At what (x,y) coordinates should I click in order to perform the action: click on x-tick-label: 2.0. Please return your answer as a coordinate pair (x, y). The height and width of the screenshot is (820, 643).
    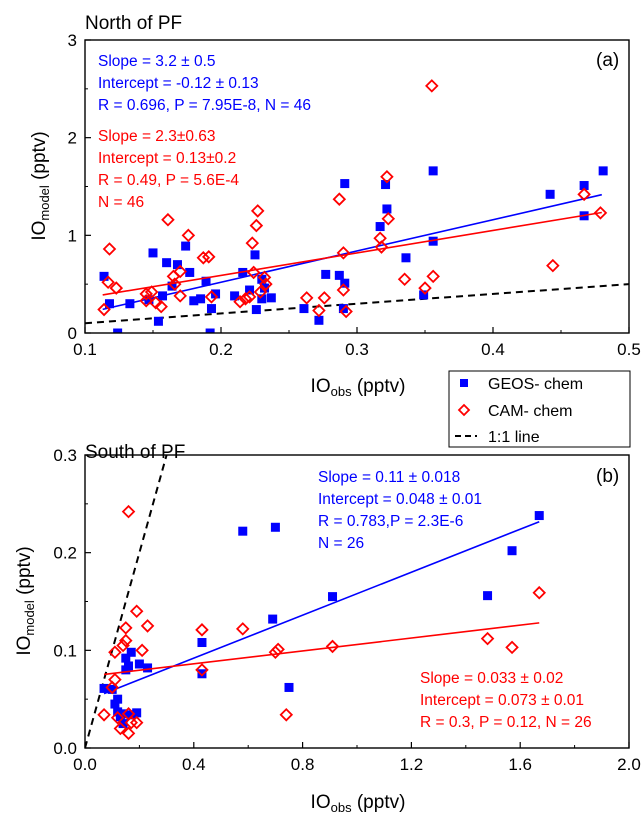
    Looking at the image, I should click on (629, 764).